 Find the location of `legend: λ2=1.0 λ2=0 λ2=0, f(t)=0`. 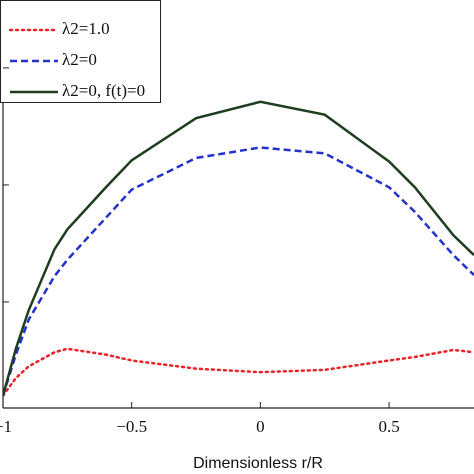

legend: λ2=1.0 λ2=0 λ2=0, f(t)=0 is located at coordinates (80, 51).